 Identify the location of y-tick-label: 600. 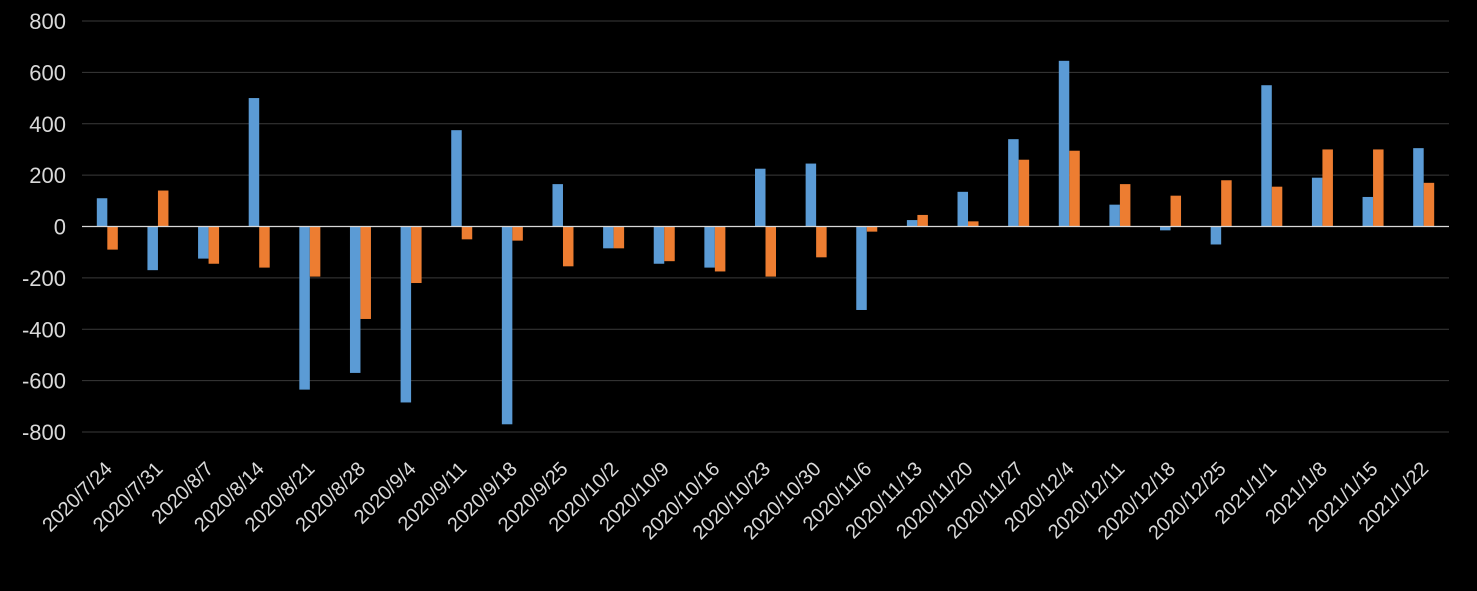
(47, 72).